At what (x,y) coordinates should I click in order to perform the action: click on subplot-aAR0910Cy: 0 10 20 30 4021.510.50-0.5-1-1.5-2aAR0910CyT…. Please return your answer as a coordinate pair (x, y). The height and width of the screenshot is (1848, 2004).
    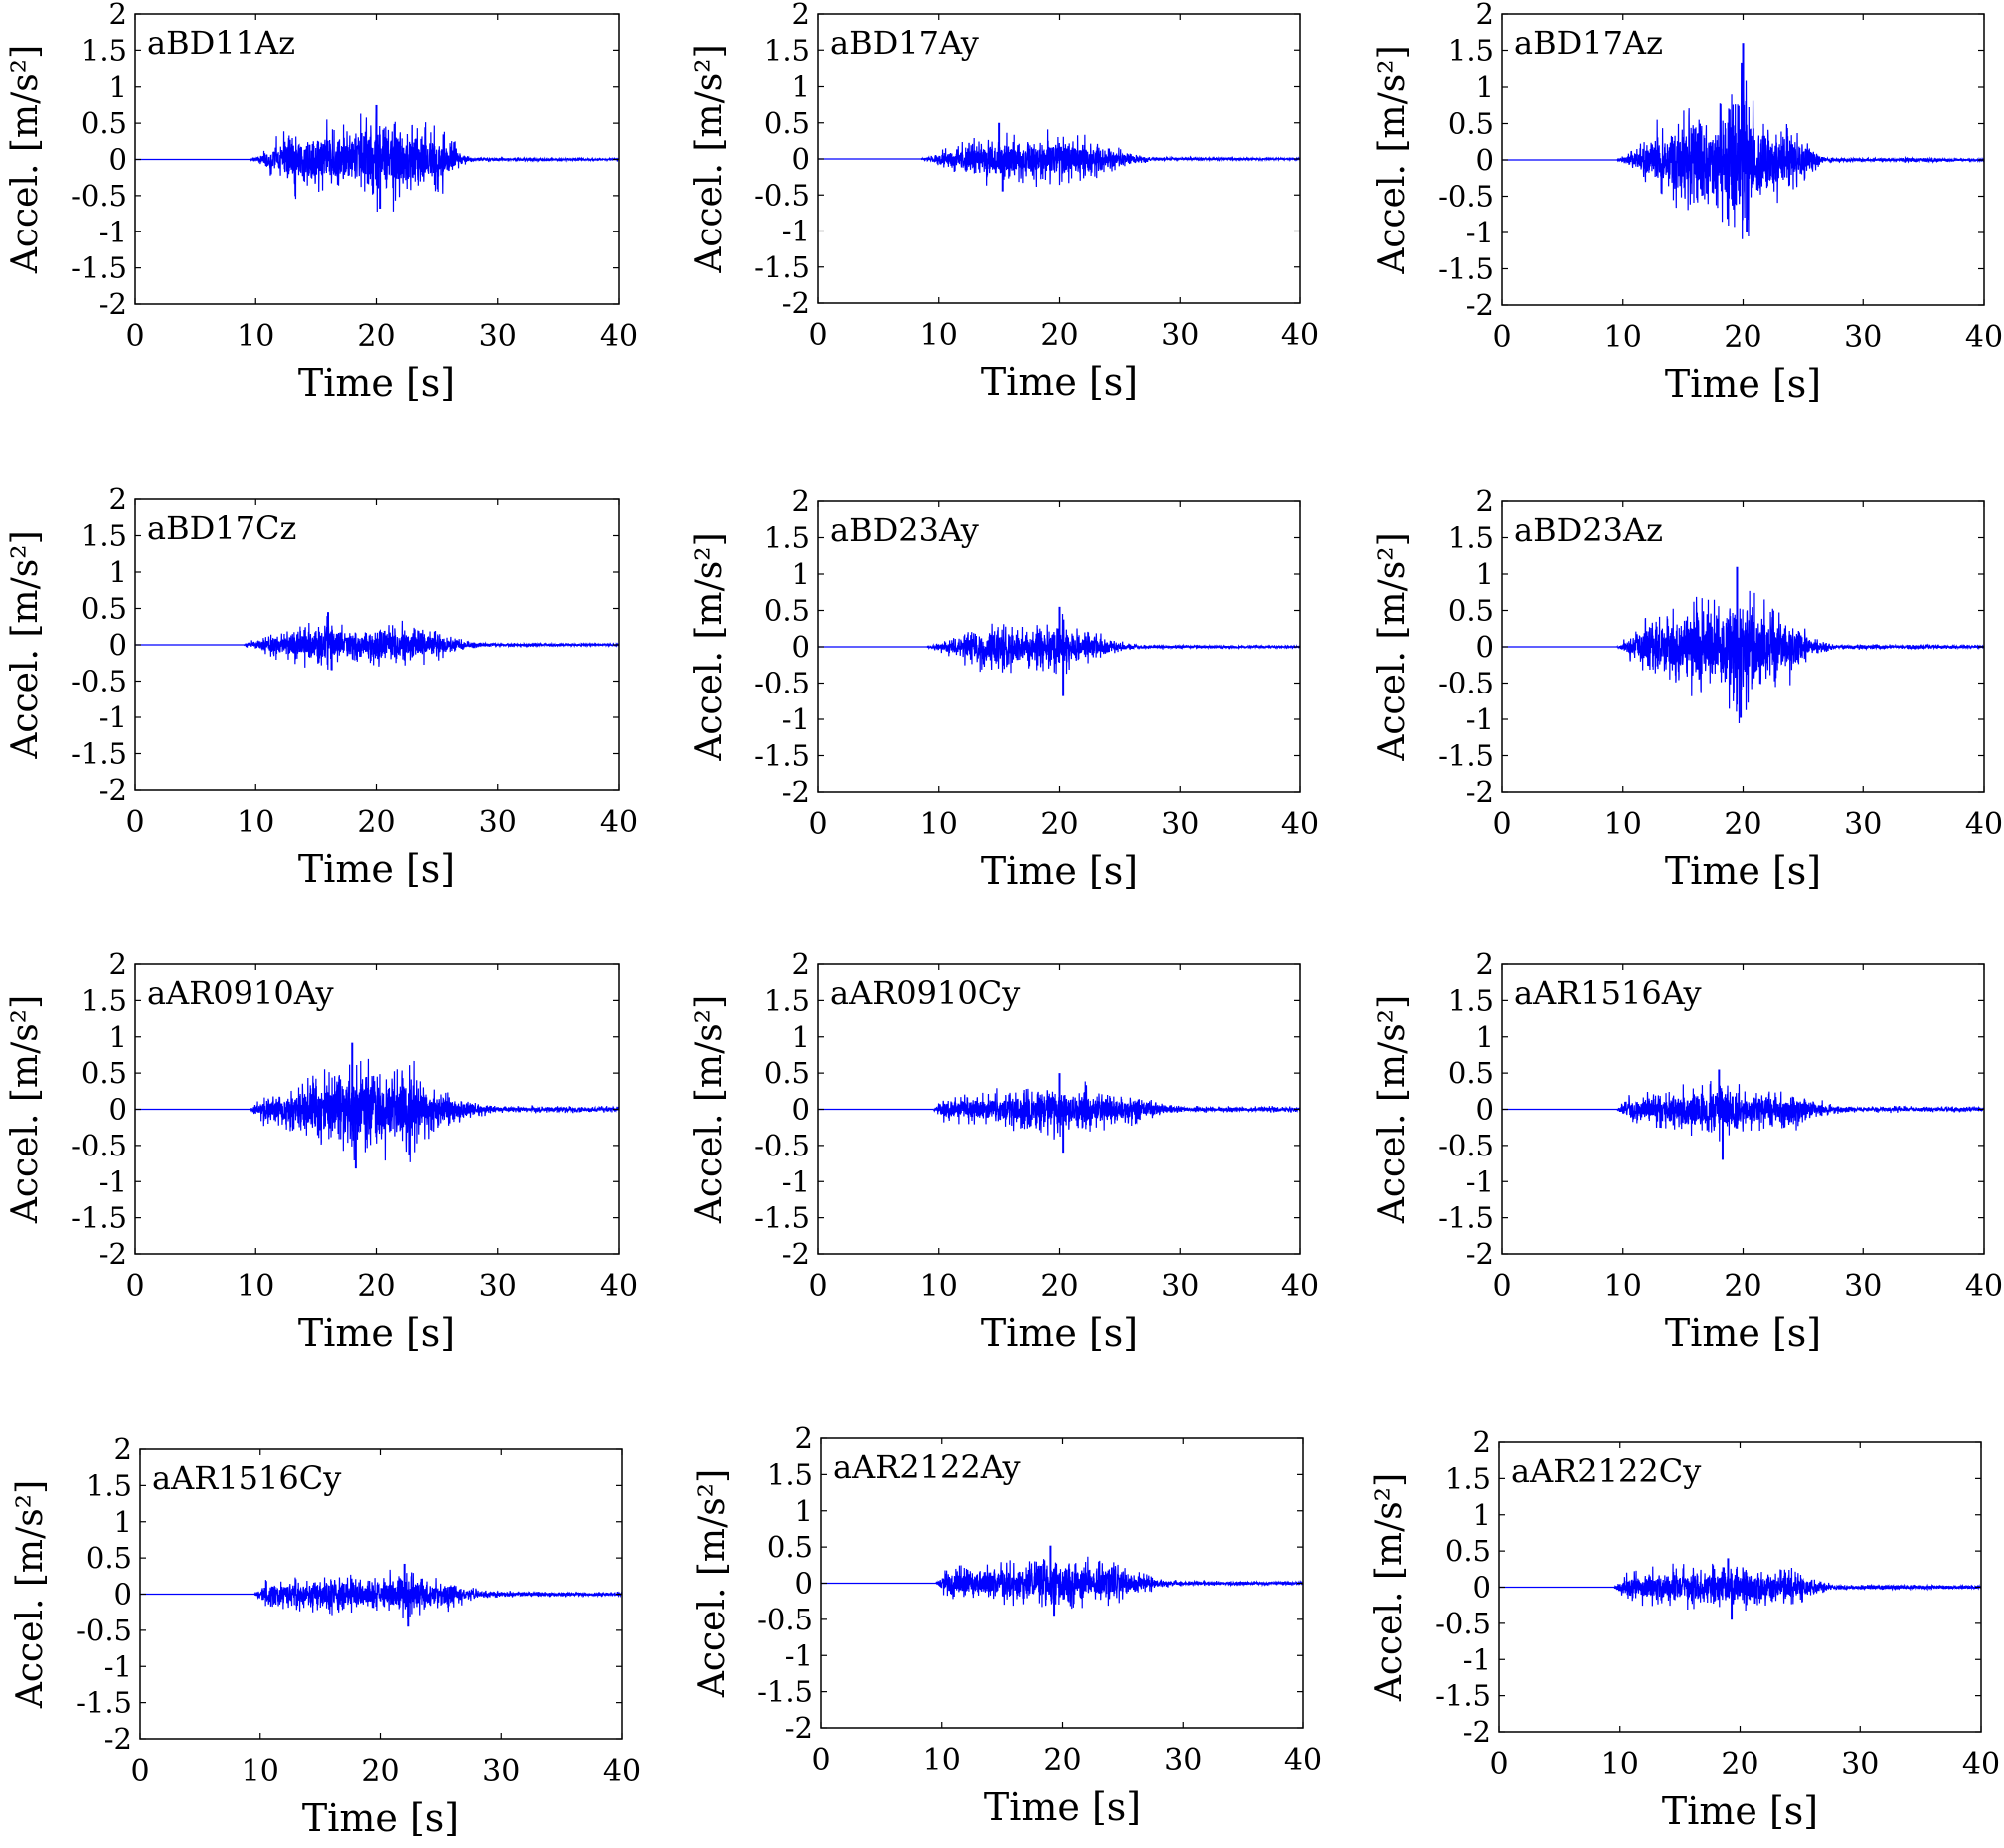
    Looking at the image, I should click on (1004, 1151).